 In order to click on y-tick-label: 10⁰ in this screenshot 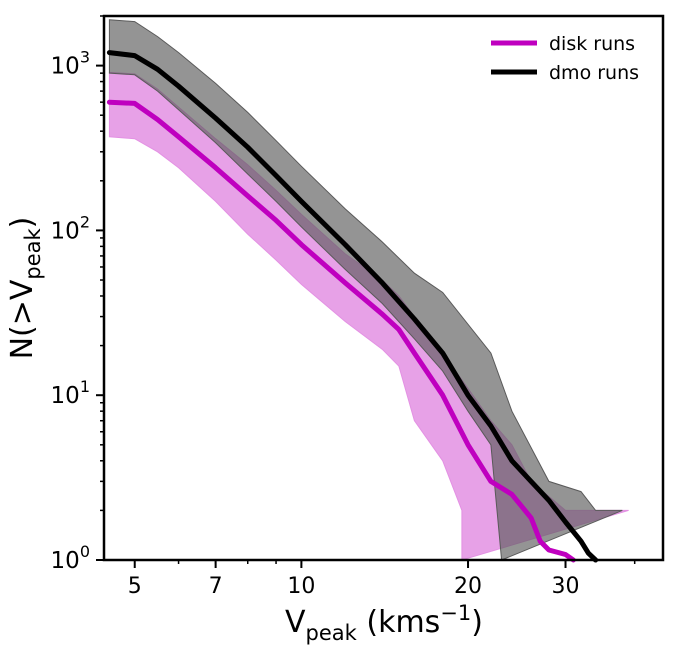, I will do `click(70, 558)`.